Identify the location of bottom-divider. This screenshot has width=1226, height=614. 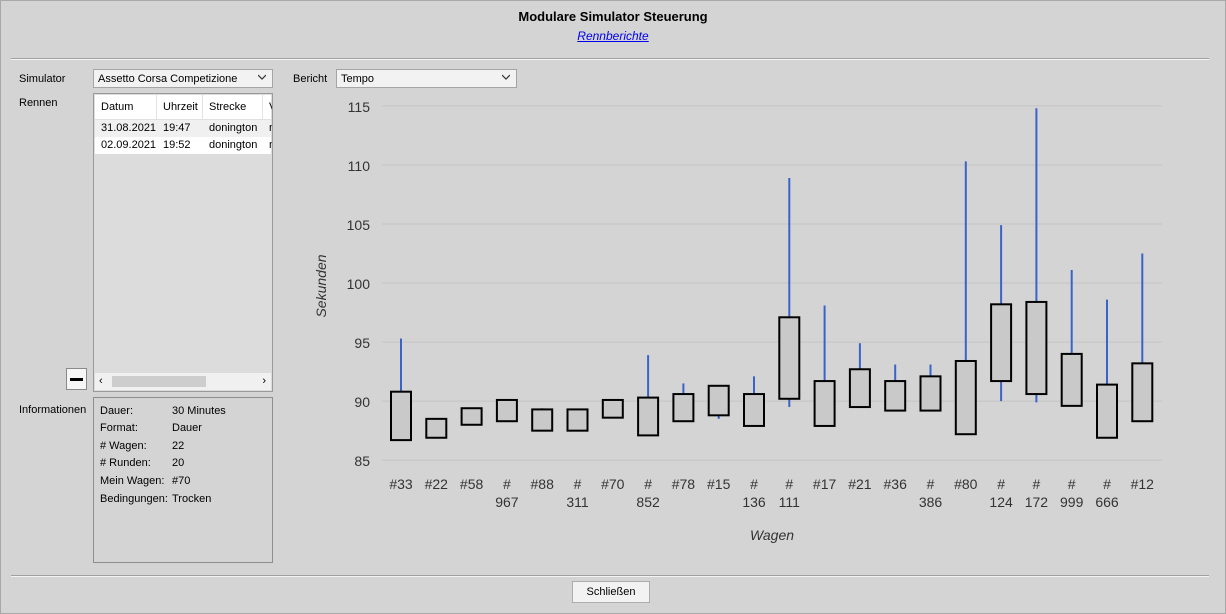
(610, 576).